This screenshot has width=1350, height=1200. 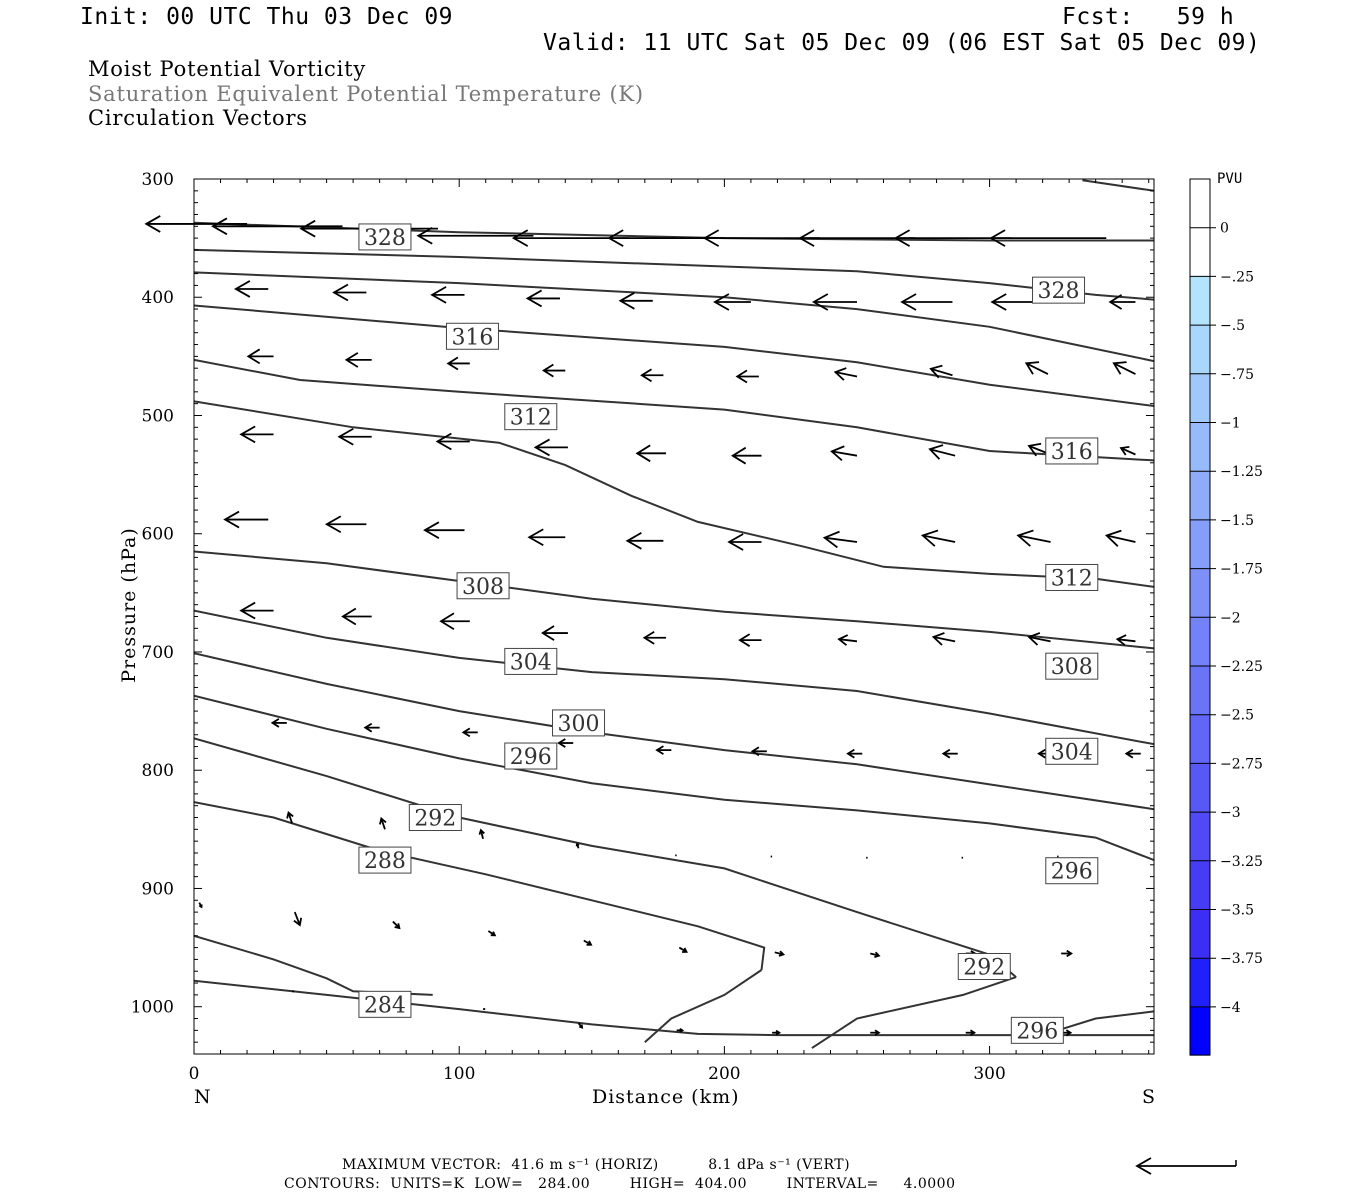 I want to click on contour-label-text: 304, so click(x=531, y=662).